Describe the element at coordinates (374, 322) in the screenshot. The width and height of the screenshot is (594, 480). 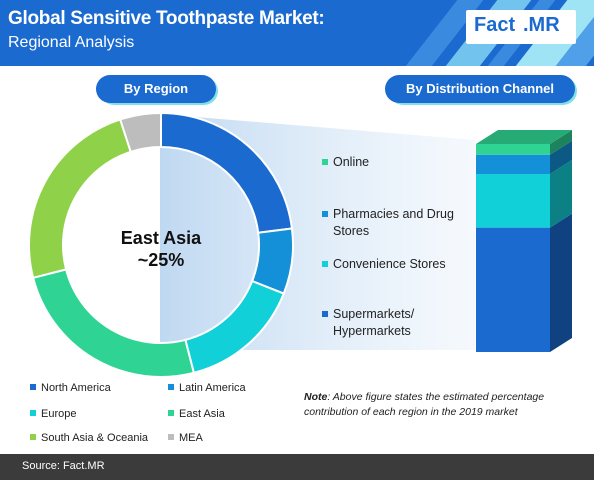
I see `channel-legend-label: Supermarkets/ Hypermarkets` at that location.